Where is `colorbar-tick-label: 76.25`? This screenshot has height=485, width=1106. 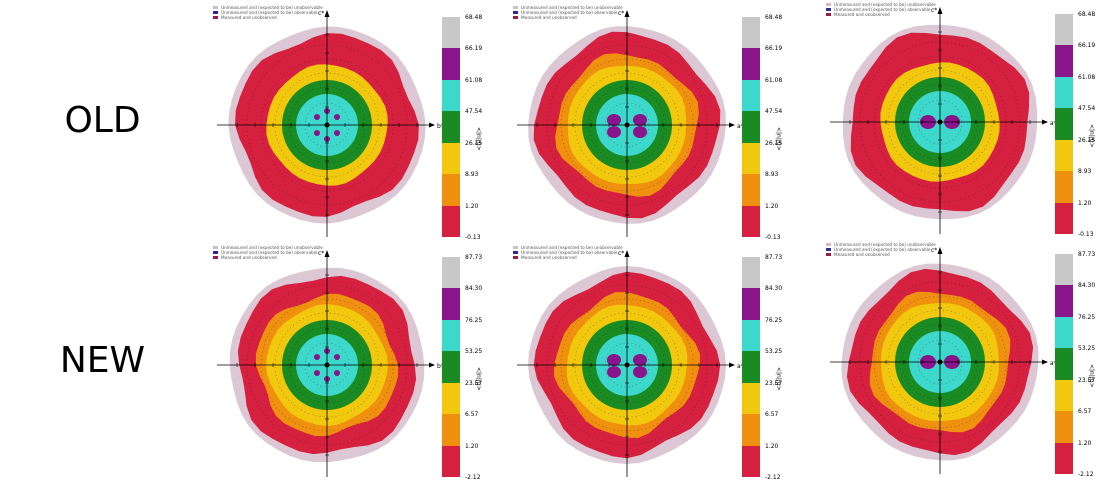 colorbar-tick-label: 76.25 is located at coordinates (1087, 317).